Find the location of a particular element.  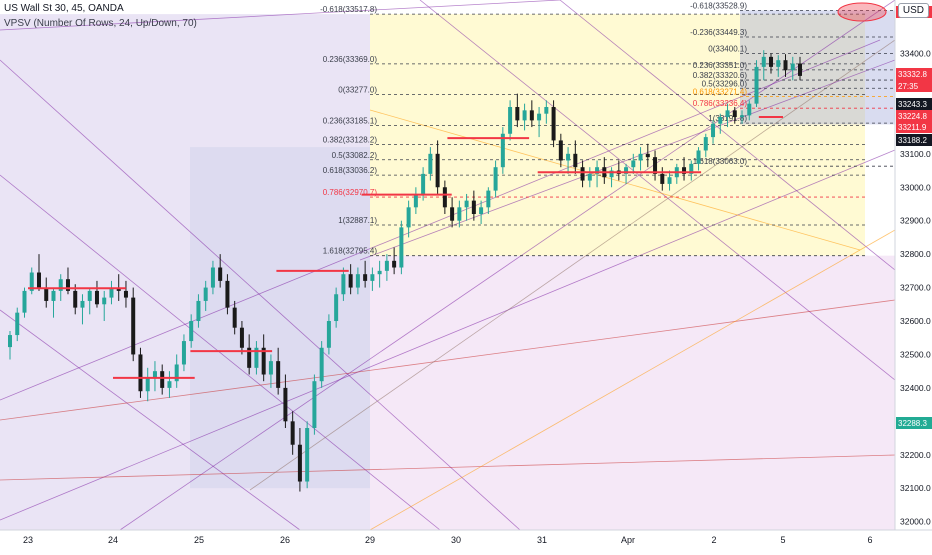

fib-level-label: 1.618(33063.0) is located at coordinates (720, 161).